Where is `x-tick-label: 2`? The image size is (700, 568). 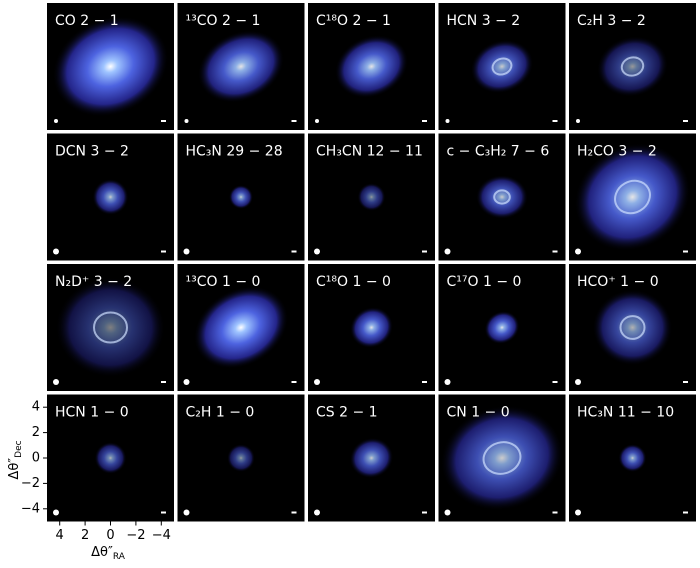 x-tick-label: 2 is located at coordinates (85, 535).